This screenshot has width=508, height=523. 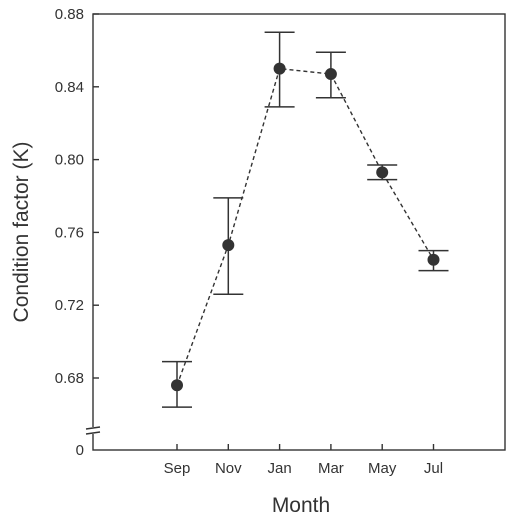 What do you see at coordinates (69, 14) in the screenshot?
I see `y-tick-label: 0.88` at bounding box center [69, 14].